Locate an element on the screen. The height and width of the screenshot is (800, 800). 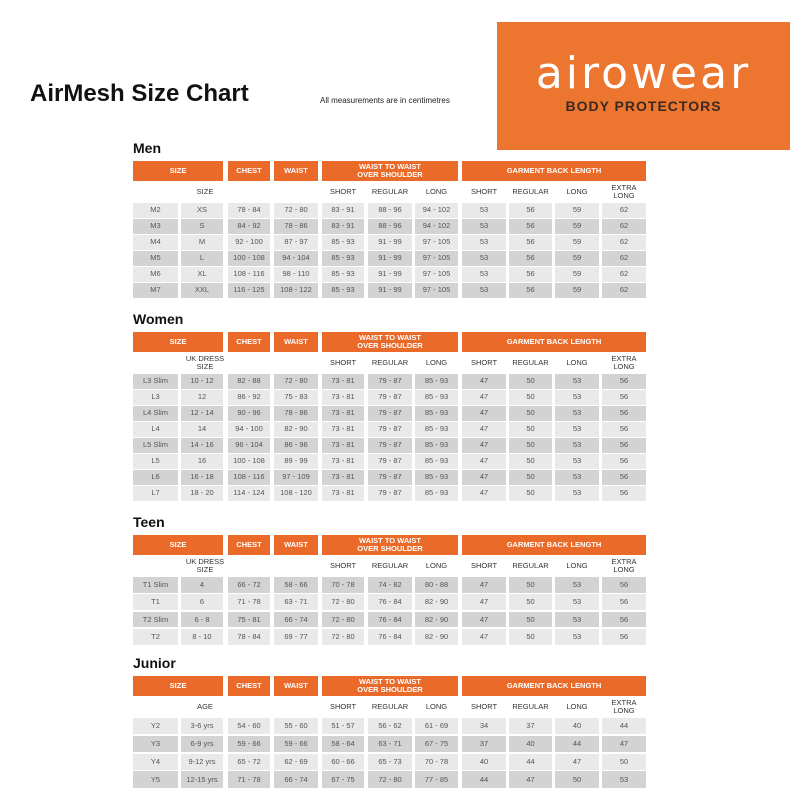
table-cell: 108 - 116 is located at coordinates (249, 477).